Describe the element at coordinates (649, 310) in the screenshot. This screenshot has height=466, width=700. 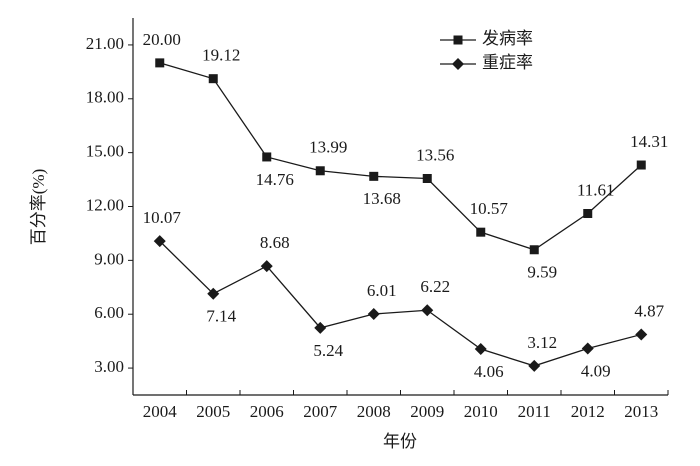
I see `data-label: 4.87` at that location.